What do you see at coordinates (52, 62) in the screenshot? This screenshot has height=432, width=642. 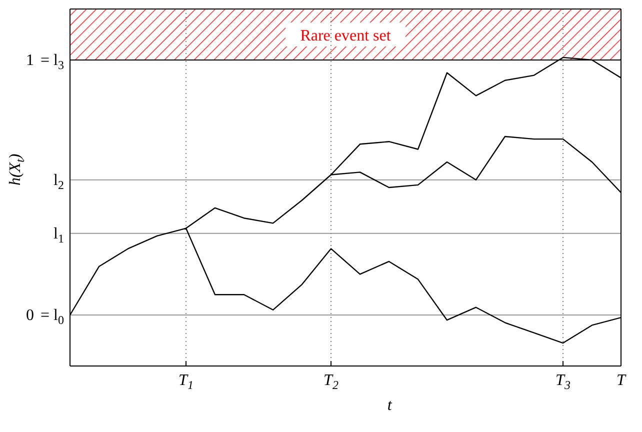 I see `ref-line-label: = l$_{3}$` at bounding box center [52, 62].